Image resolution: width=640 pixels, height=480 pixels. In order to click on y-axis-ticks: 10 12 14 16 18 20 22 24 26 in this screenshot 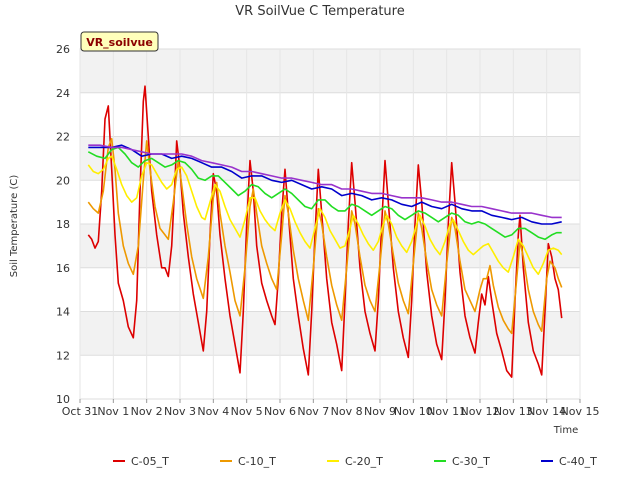, I will do `click(63, 224)`.